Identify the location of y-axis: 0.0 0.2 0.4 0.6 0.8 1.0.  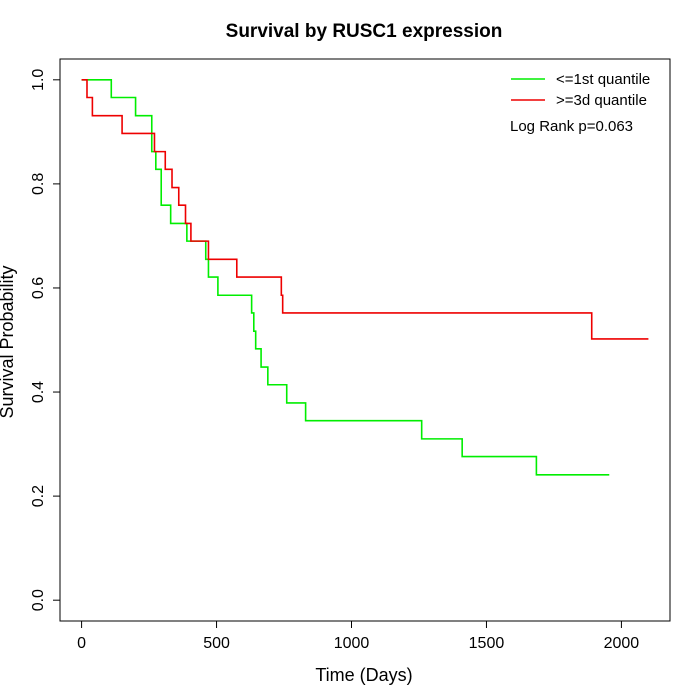
(45, 340).